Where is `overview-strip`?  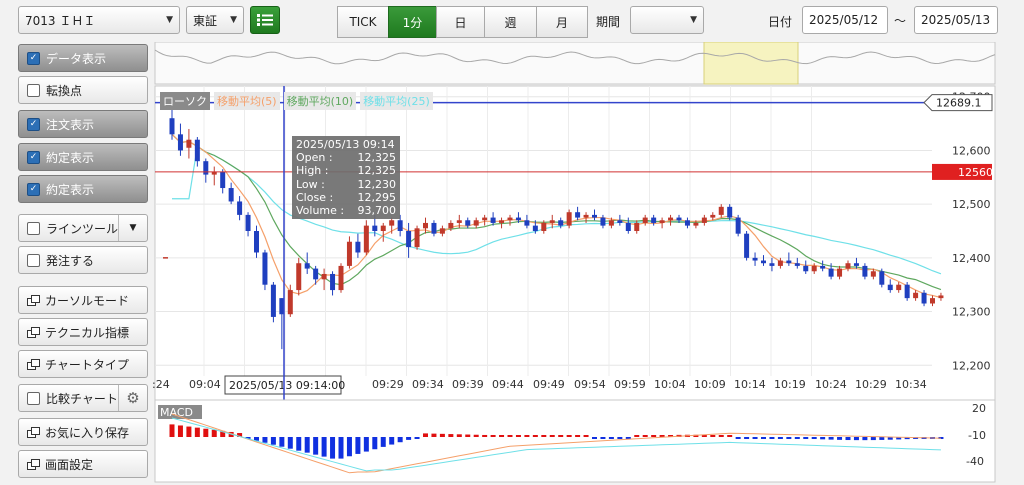 overview-strip is located at coordinates (575, 63).